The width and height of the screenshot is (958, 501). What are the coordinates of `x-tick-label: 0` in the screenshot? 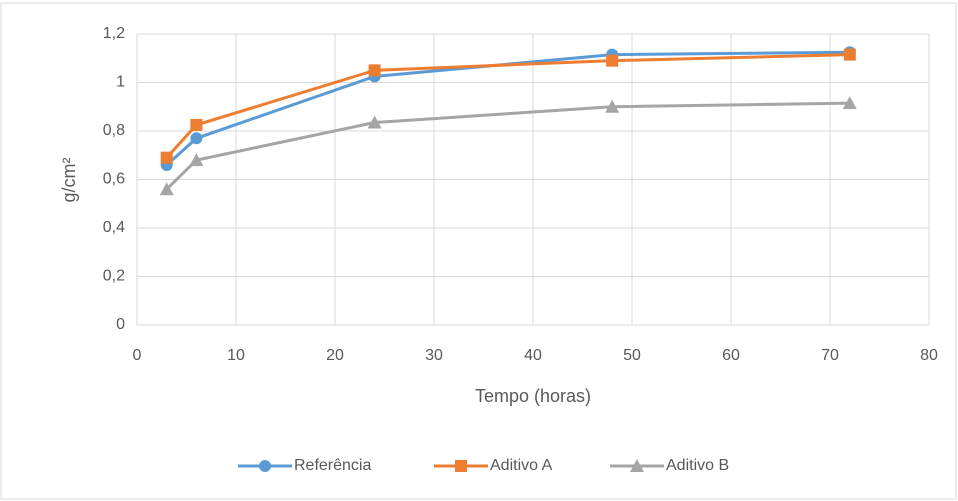 It's located at (137, 355).